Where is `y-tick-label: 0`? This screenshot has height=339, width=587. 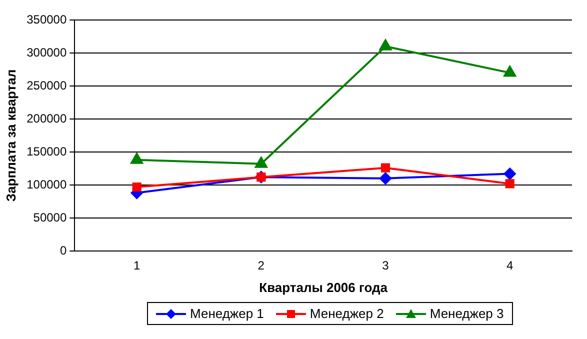
y-tick-label: 0 is located at coordinates (63, 250).